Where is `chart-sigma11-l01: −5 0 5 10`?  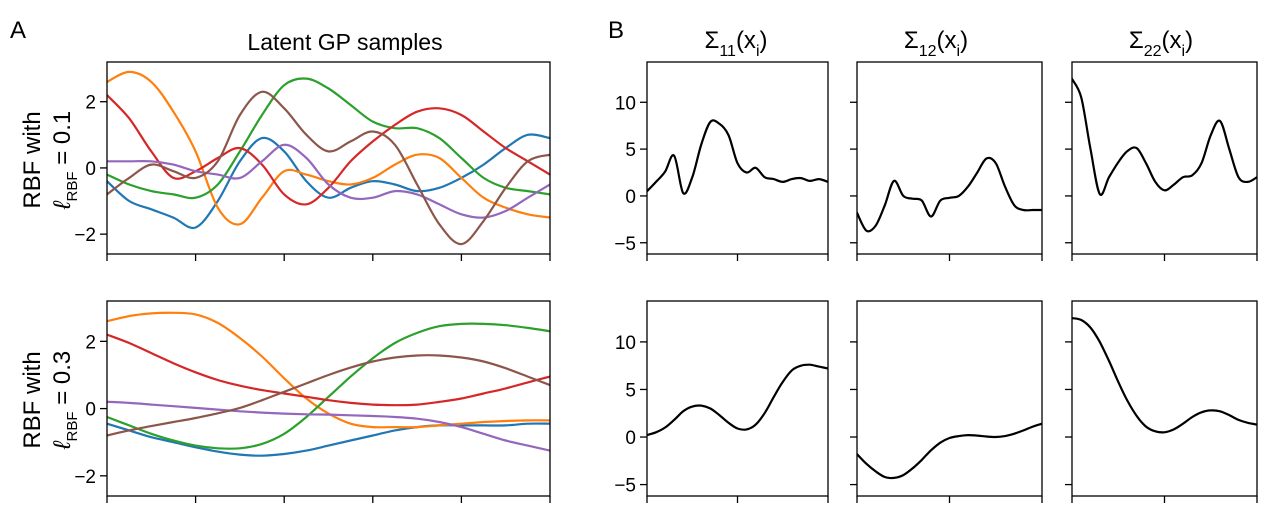 chart-sigma11-l01: −5 0 5 10 is located at coordinates (721, 161).